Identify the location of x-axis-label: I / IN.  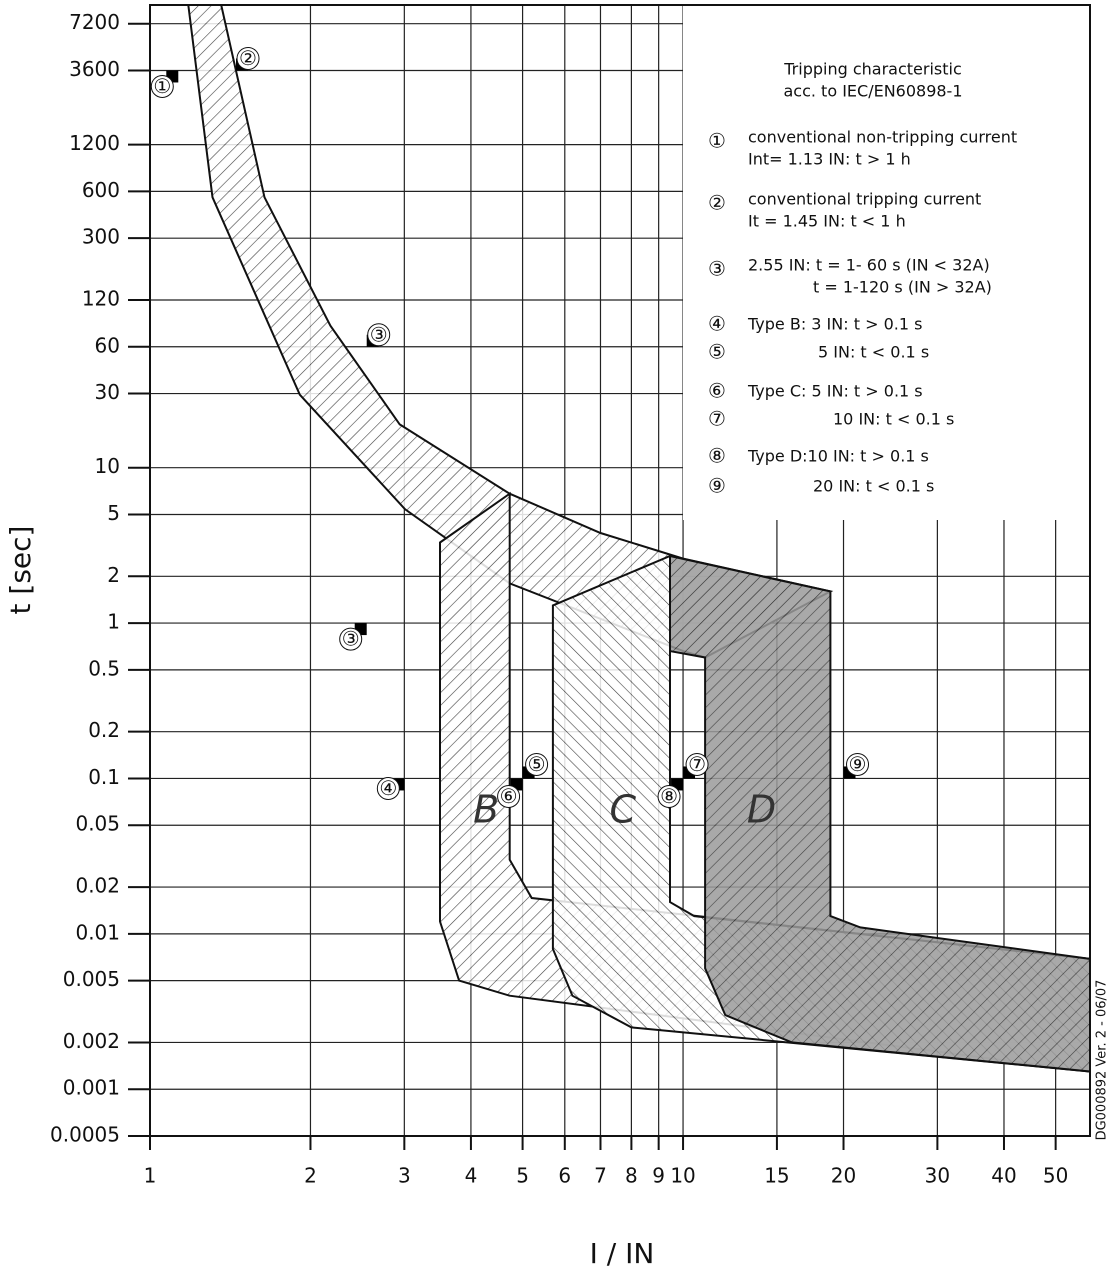
(622, 1253).